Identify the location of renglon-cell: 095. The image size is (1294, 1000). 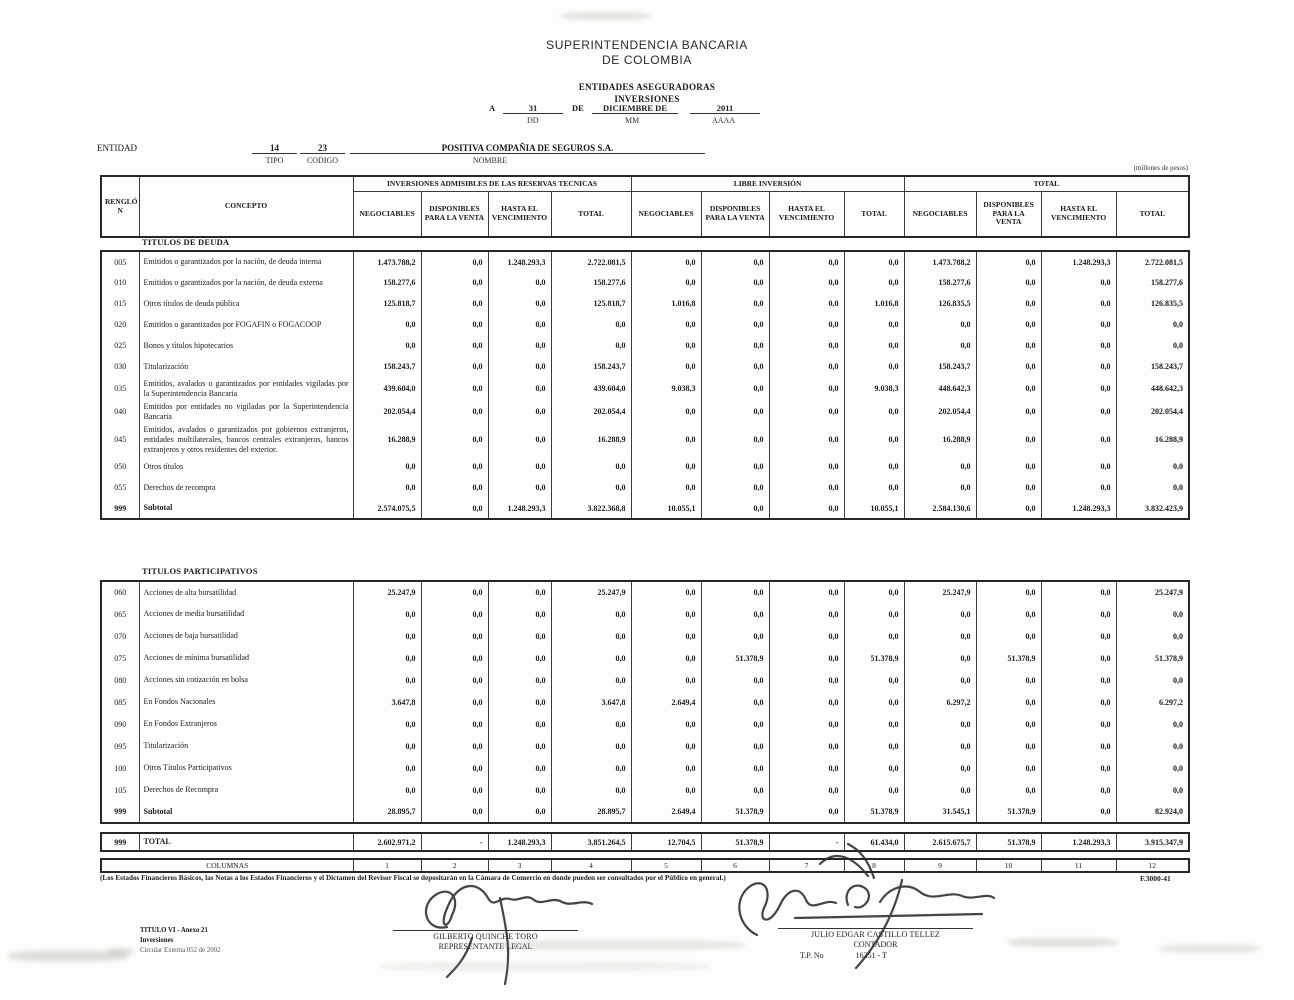
(120, 746).